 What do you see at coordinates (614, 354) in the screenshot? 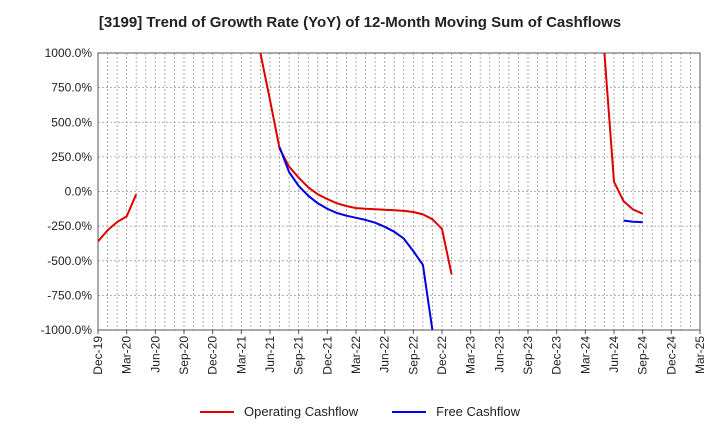
I see `x-tick-label: Jun-24` at bounding box center [614, 354].